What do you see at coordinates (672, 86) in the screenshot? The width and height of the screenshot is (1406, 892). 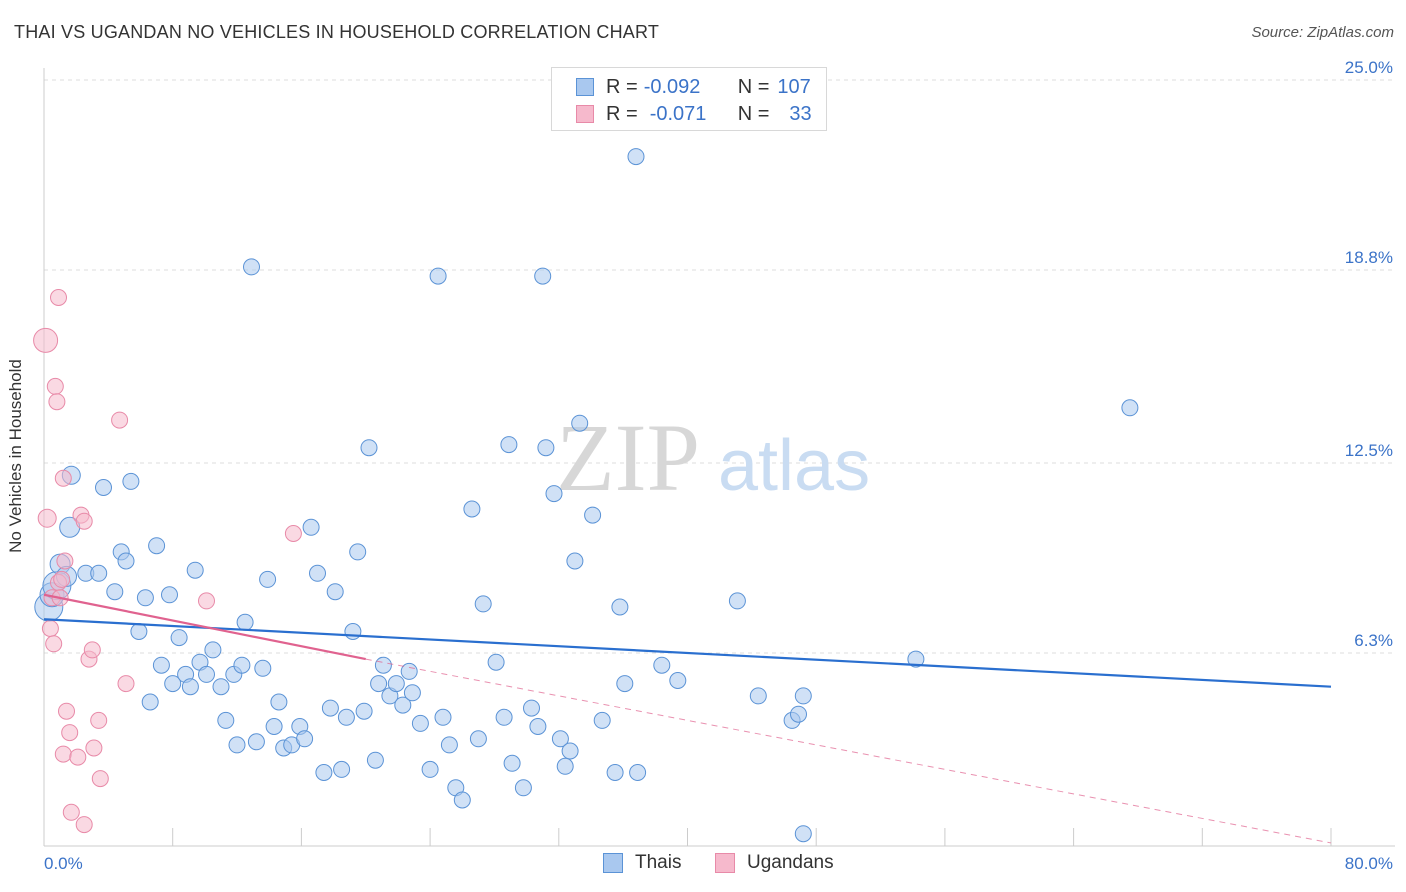 I see `legend-r-value-thais: -0.092` at bounding box center [672, 86].